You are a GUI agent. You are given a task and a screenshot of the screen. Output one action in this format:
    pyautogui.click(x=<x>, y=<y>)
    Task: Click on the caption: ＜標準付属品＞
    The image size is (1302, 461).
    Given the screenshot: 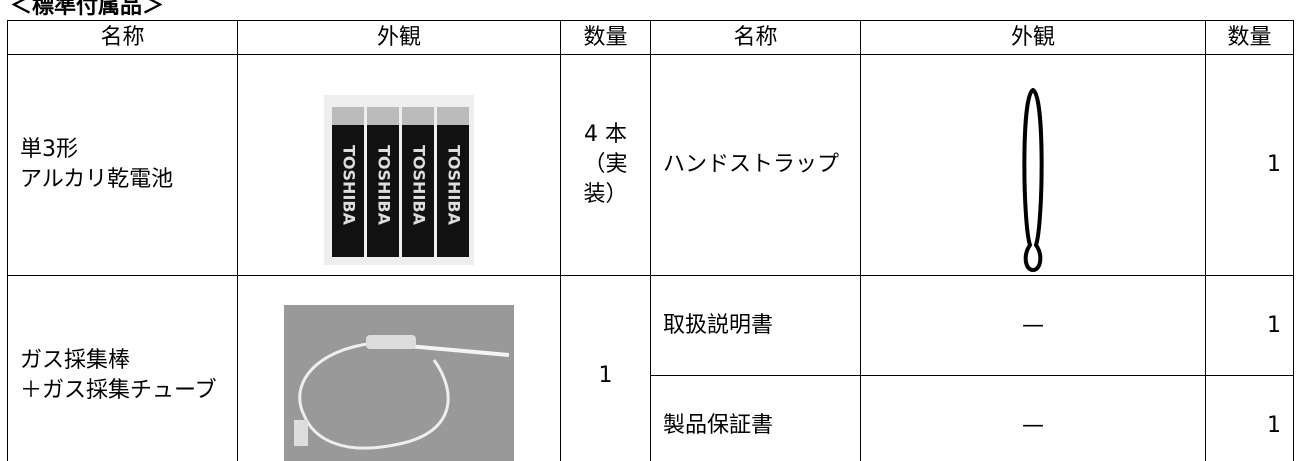 What is the action you would take?
    pyautogui.click(x=87, y=9)
    